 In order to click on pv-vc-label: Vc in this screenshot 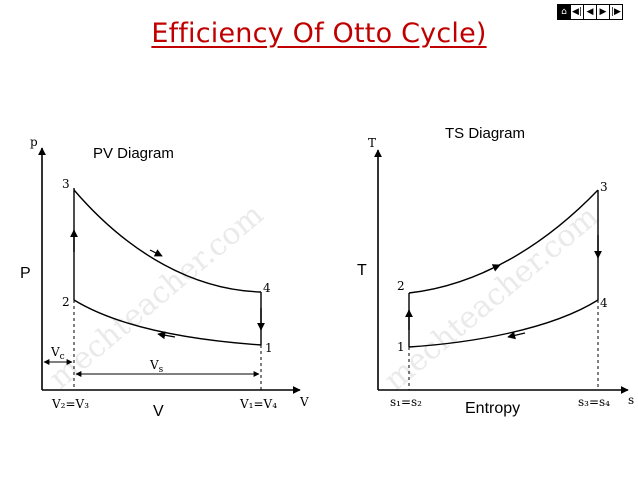, I will do `click(57, 353)`.